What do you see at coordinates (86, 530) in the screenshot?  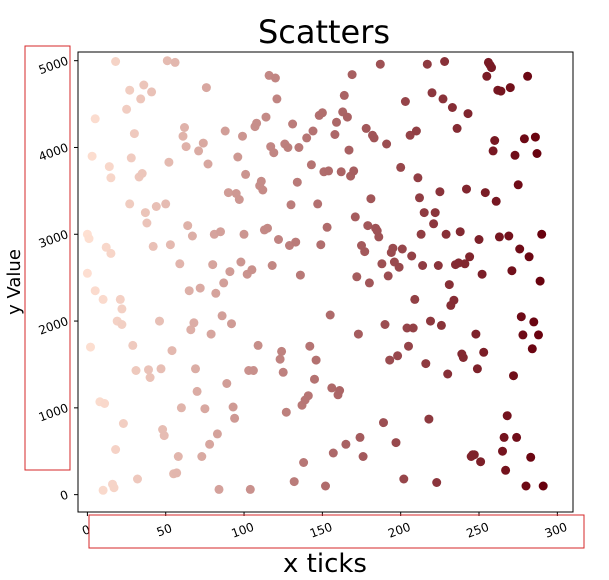 I see `x-tick-label: 0` at bounding box center [86, 530].